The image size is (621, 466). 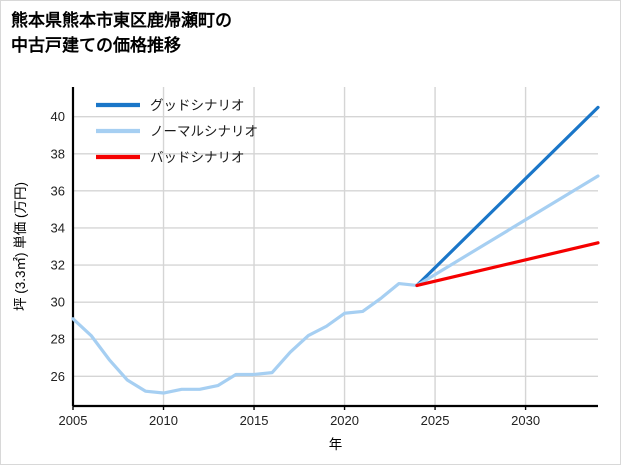 What do you see at coordinates (58, 376) in the screenshot?
I see `y-axis-tick-label: 26` at bounding box center [58, 376].